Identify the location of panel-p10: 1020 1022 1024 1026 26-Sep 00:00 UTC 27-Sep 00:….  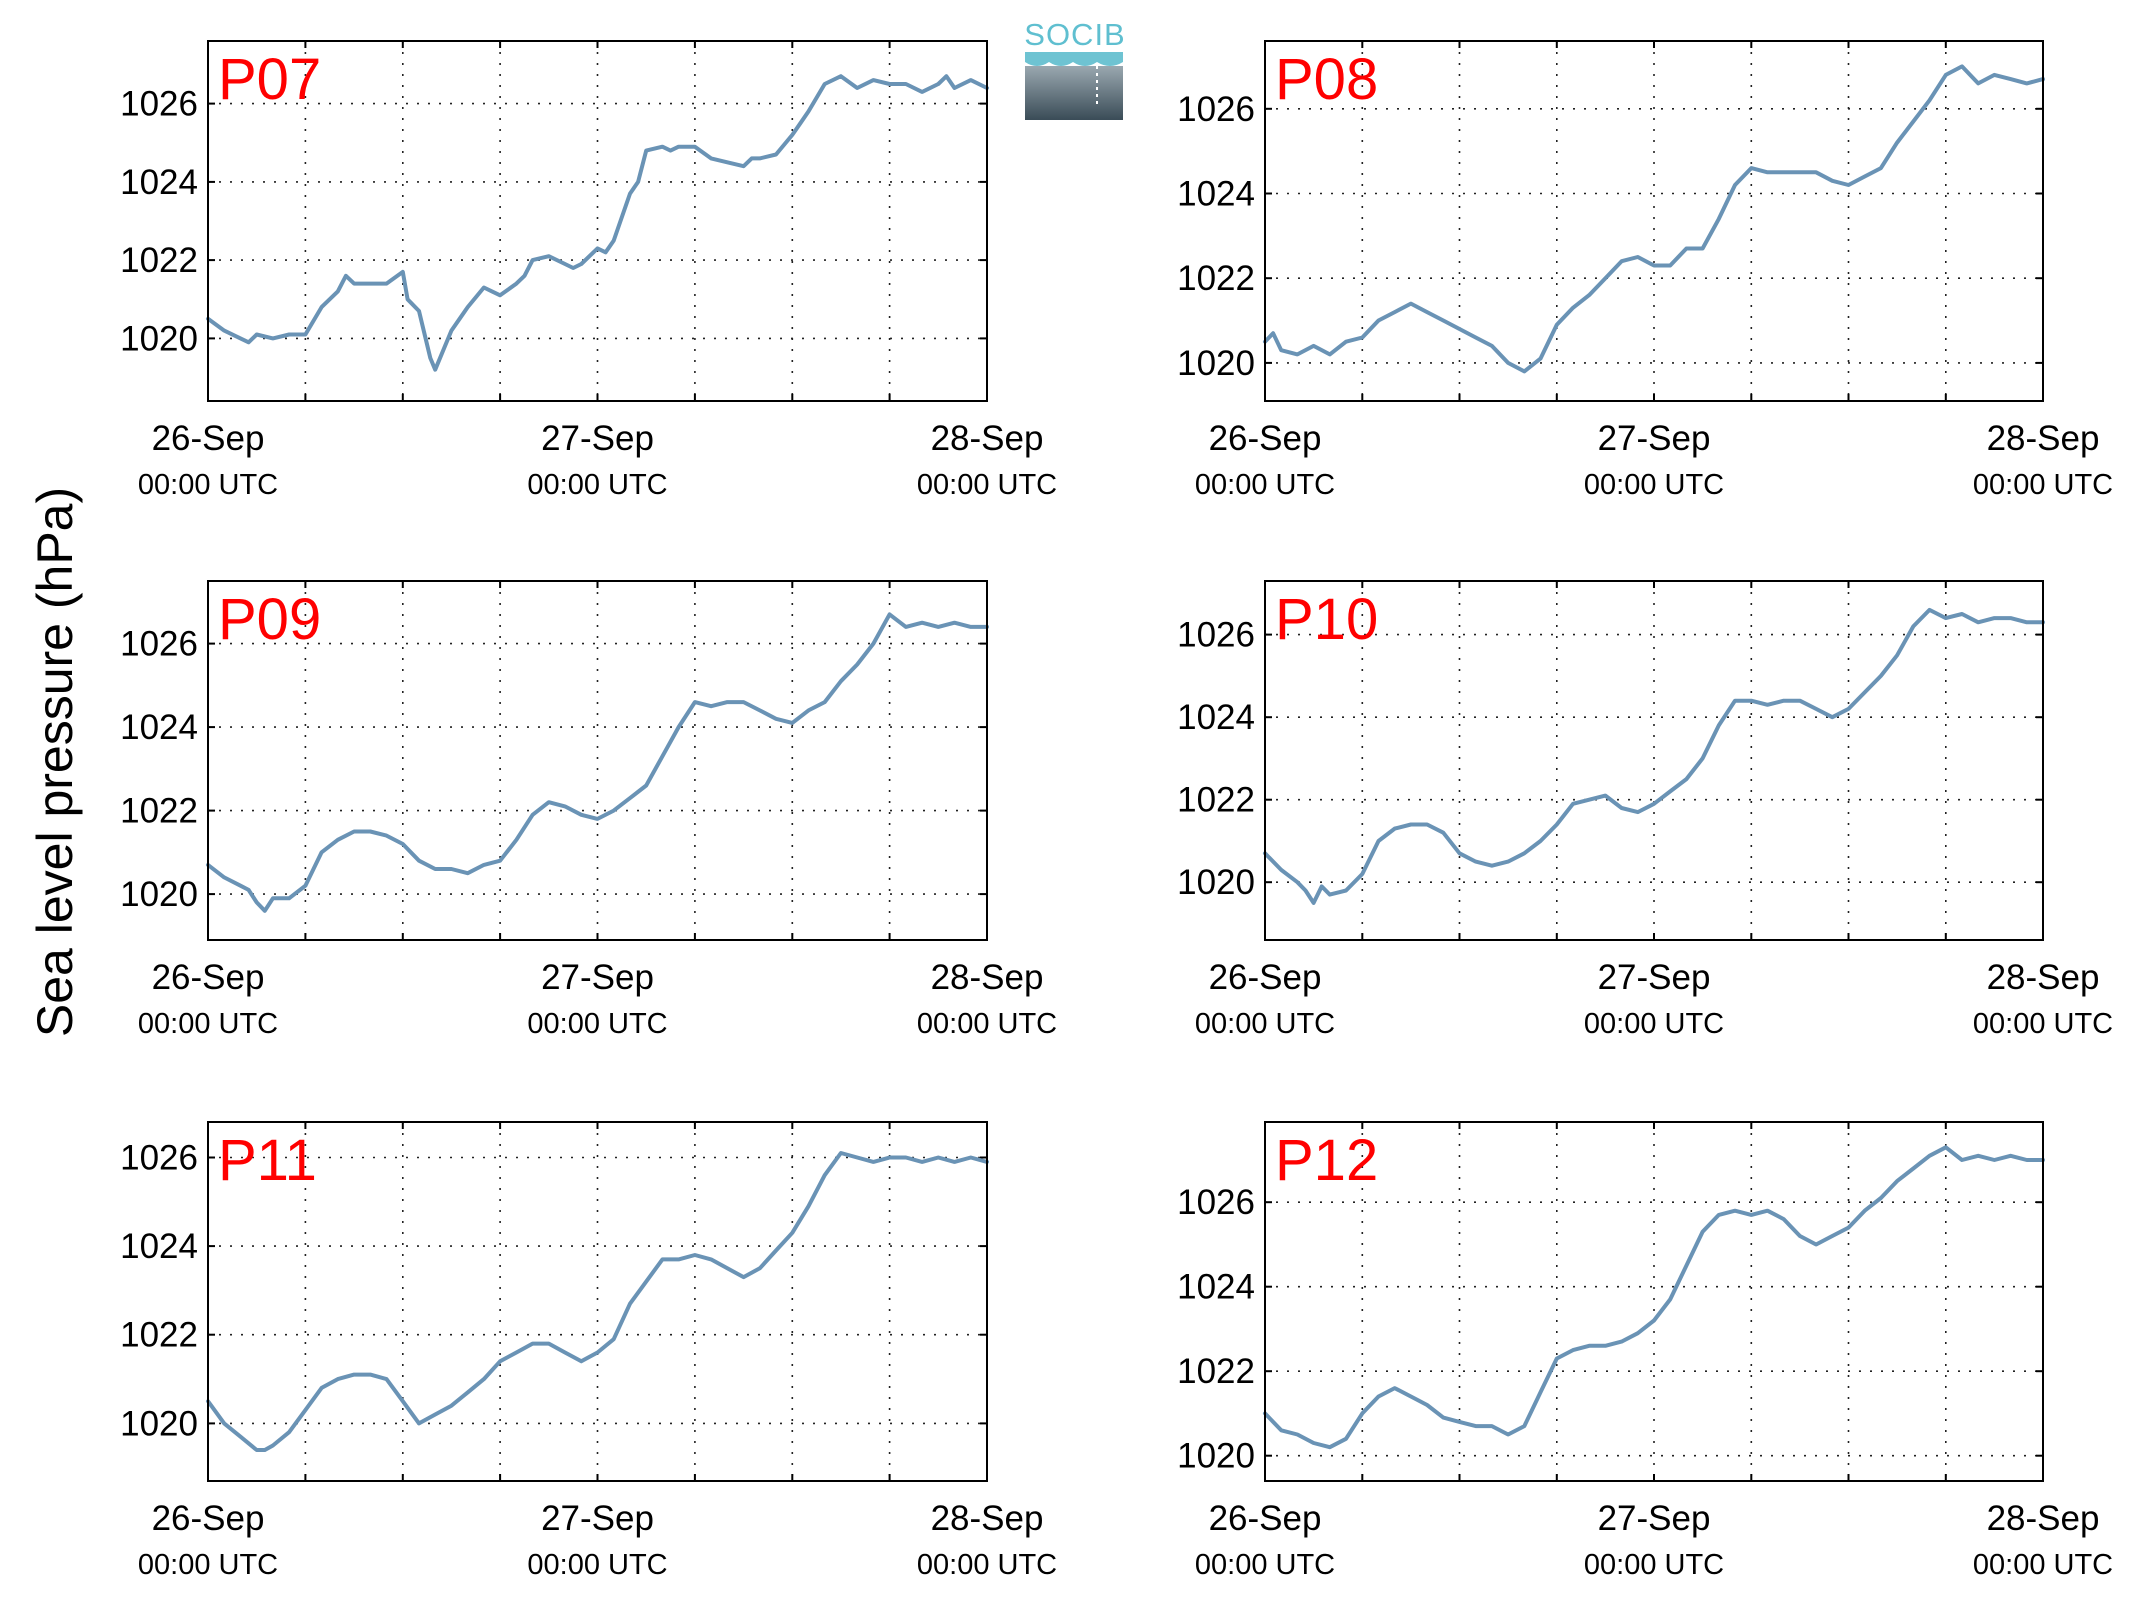
(1645, 810).